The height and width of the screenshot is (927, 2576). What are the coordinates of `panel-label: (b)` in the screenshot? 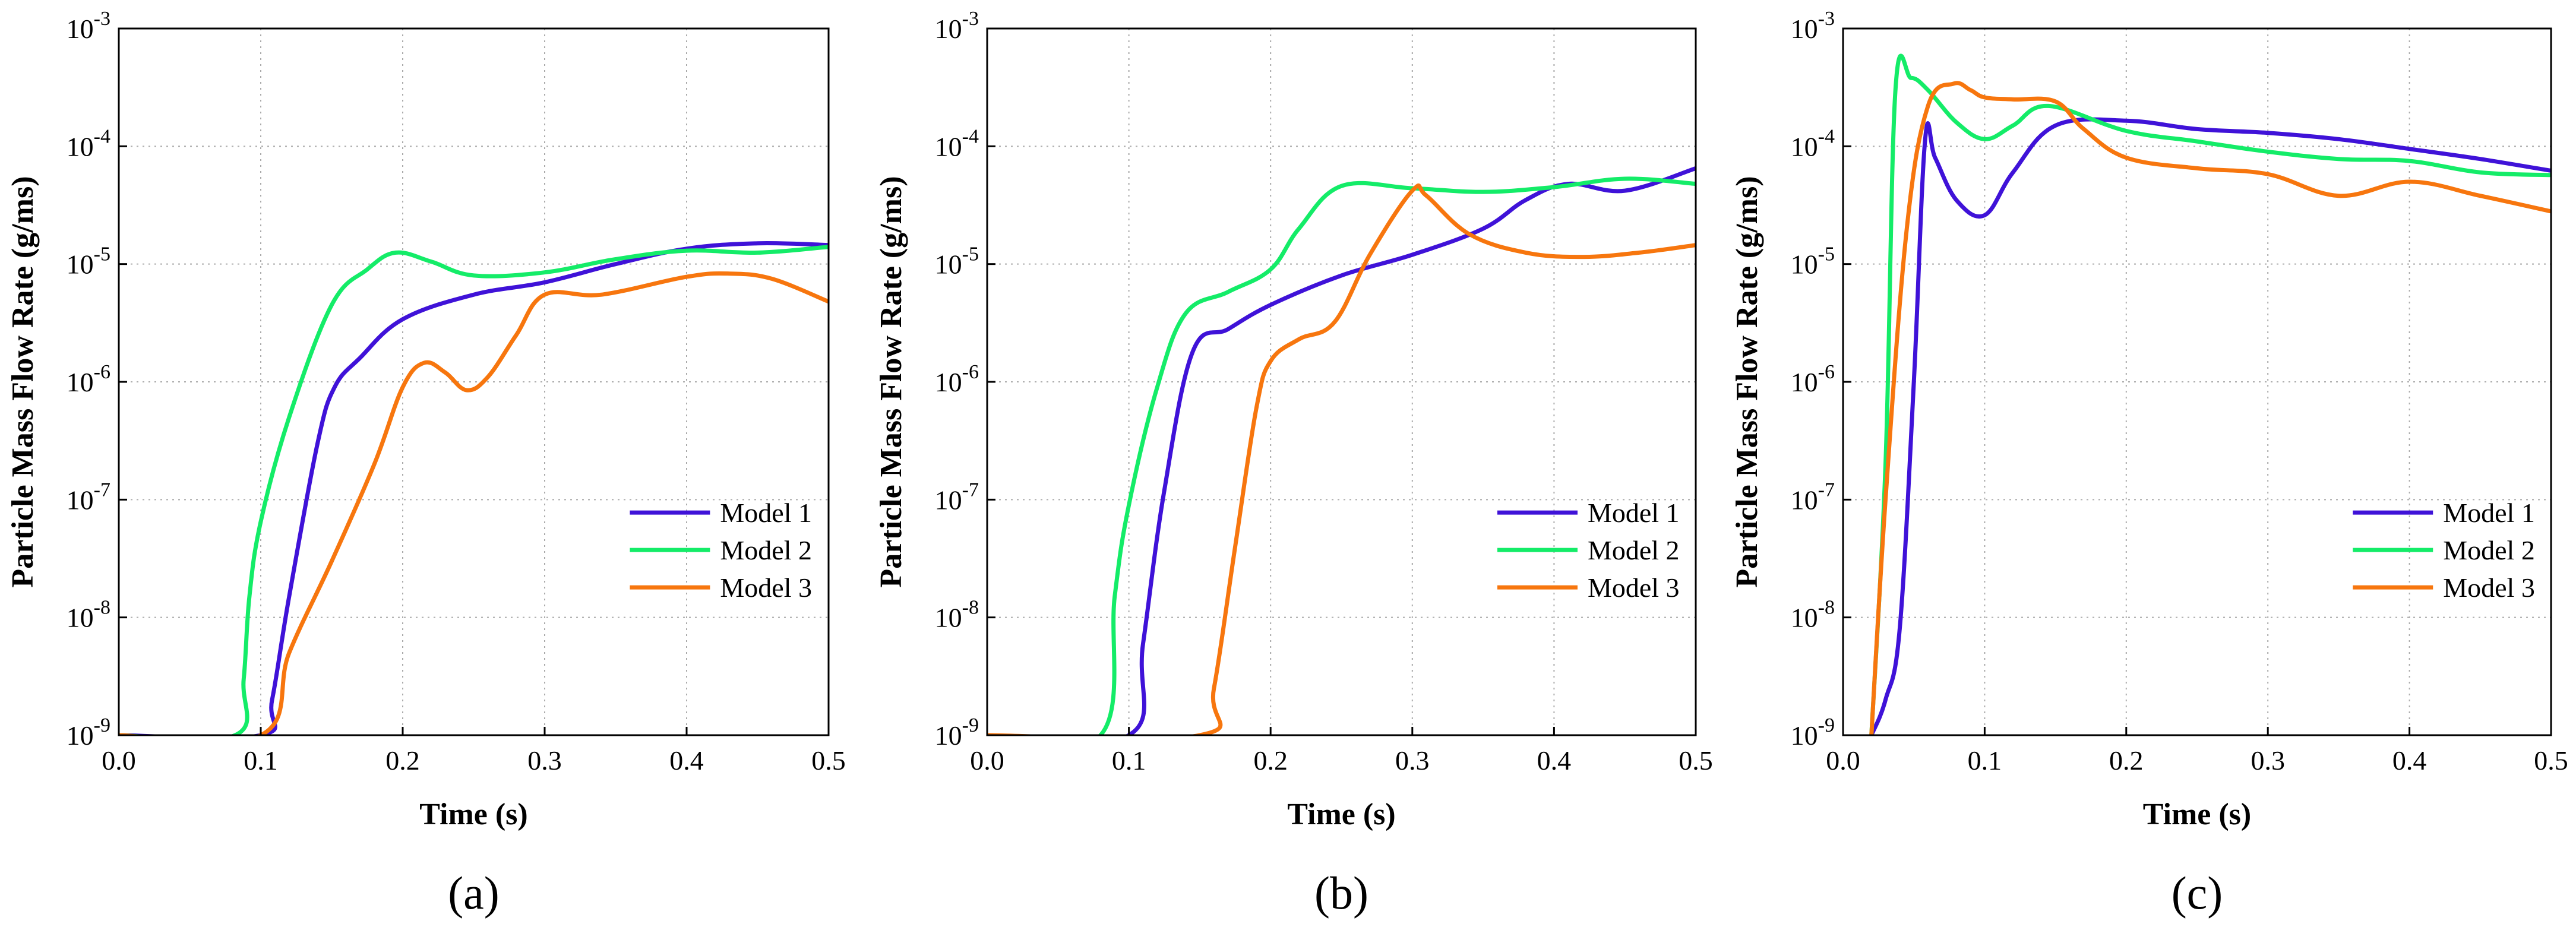 It's located at (1341, 893).